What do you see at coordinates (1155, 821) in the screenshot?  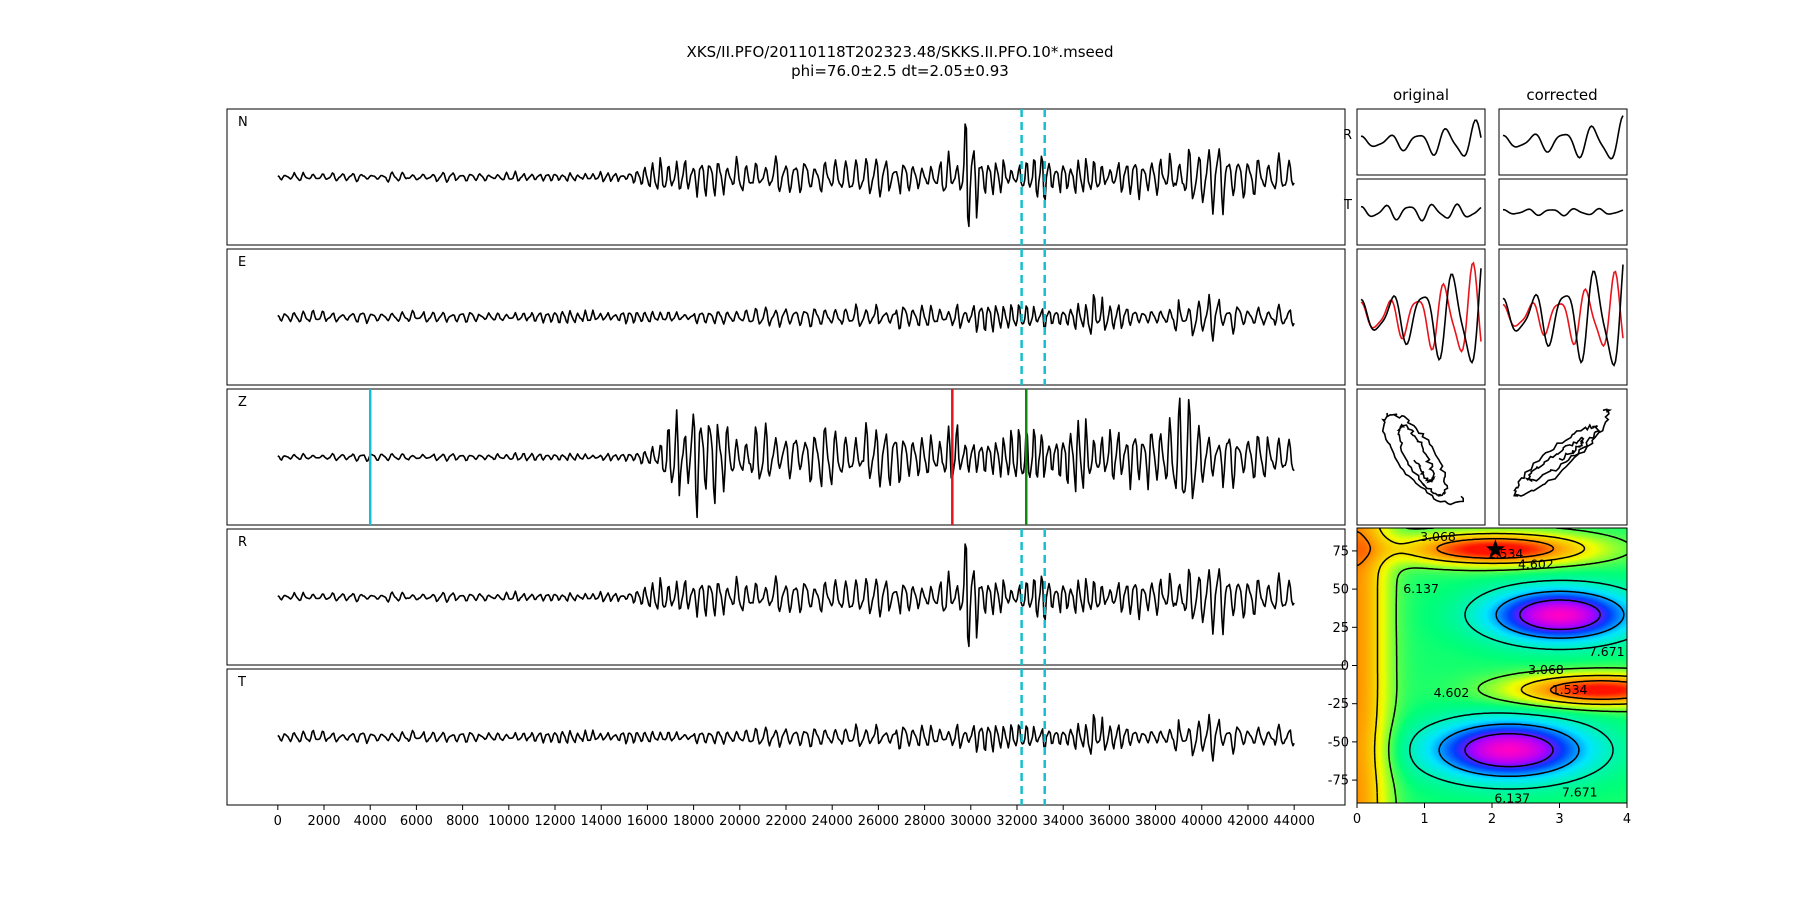 I see `x-tick-label: 38000` at bounding box center [1155, 821].